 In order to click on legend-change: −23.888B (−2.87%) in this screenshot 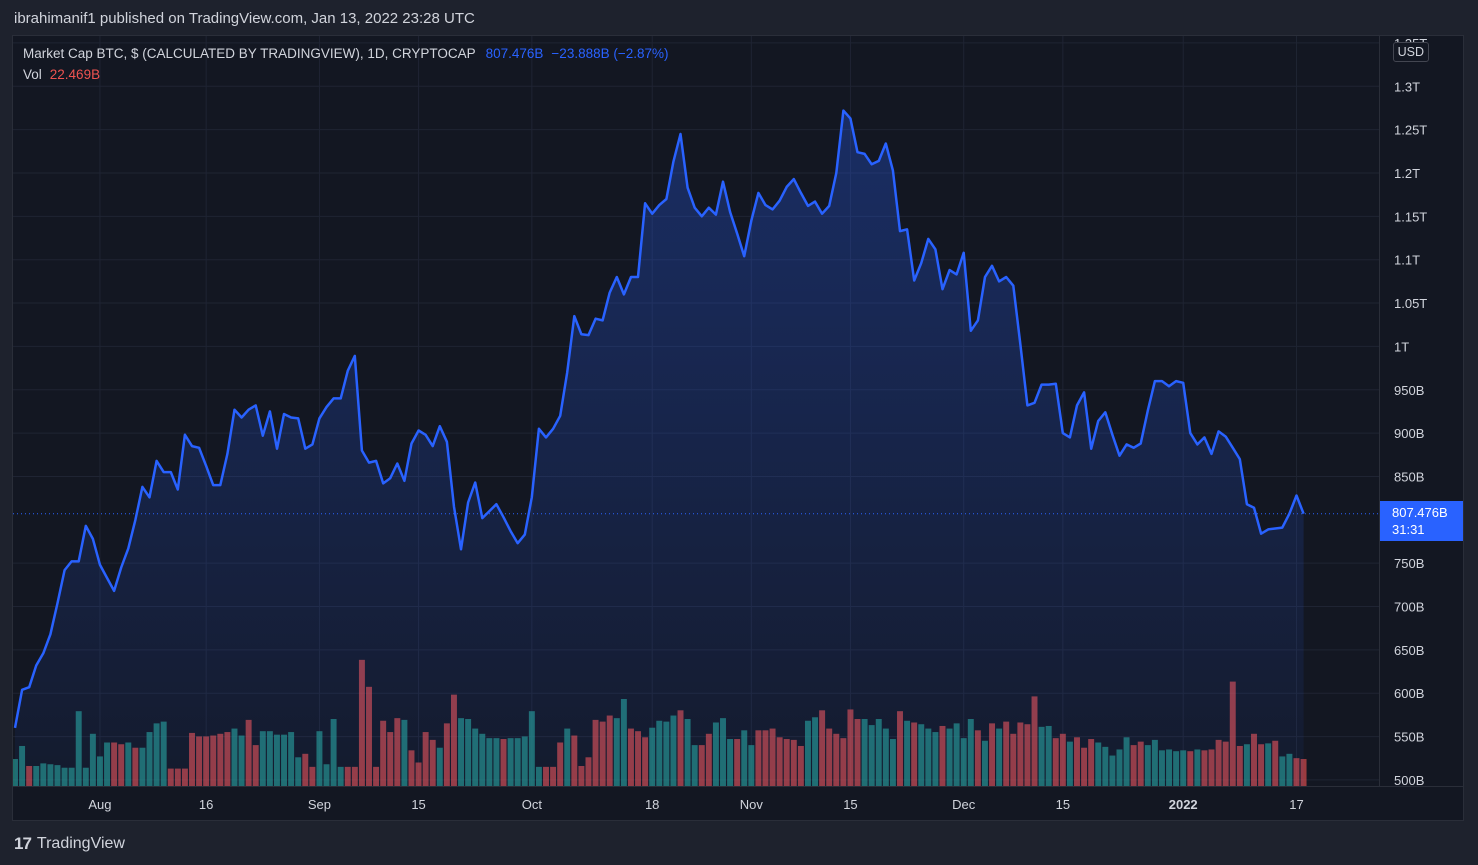, I will do `click(610, 53)`.